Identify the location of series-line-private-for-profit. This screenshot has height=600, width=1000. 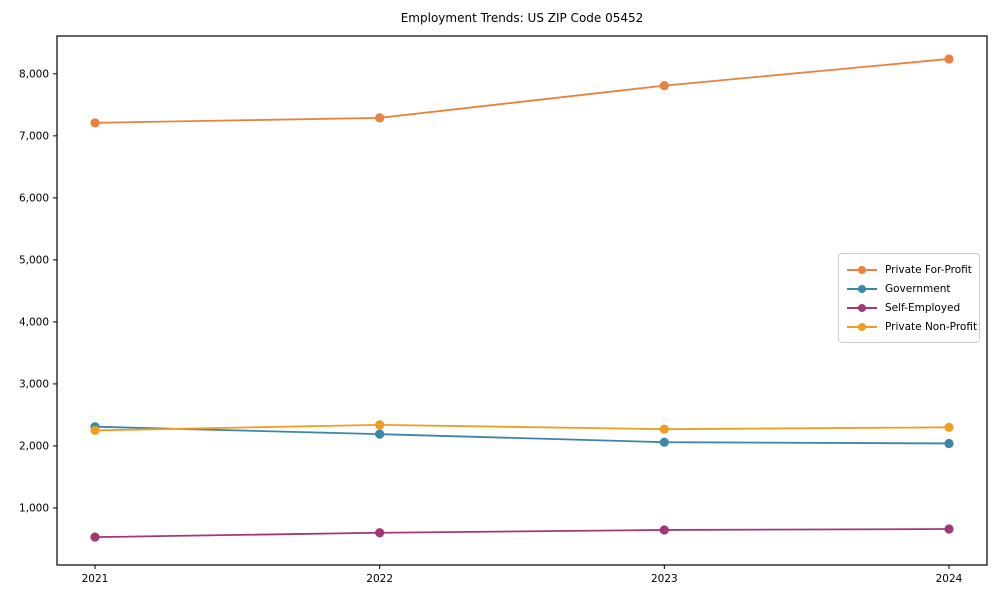
(522, 91).